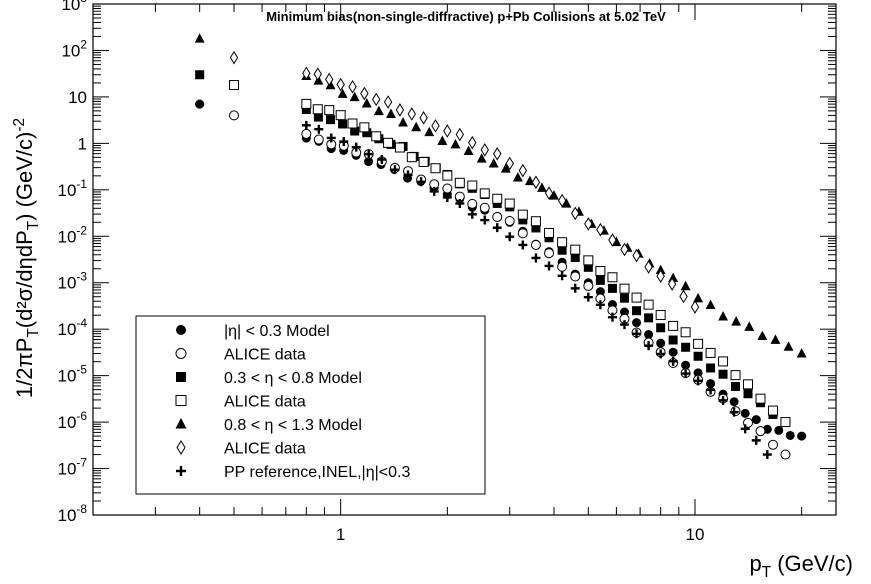 The width and height of the screenshot is (871, 584). What do you see at coordinates (265, 449) in the screenshot?
I see `legend-label: ALICE data` at bounding box center [265, 449].